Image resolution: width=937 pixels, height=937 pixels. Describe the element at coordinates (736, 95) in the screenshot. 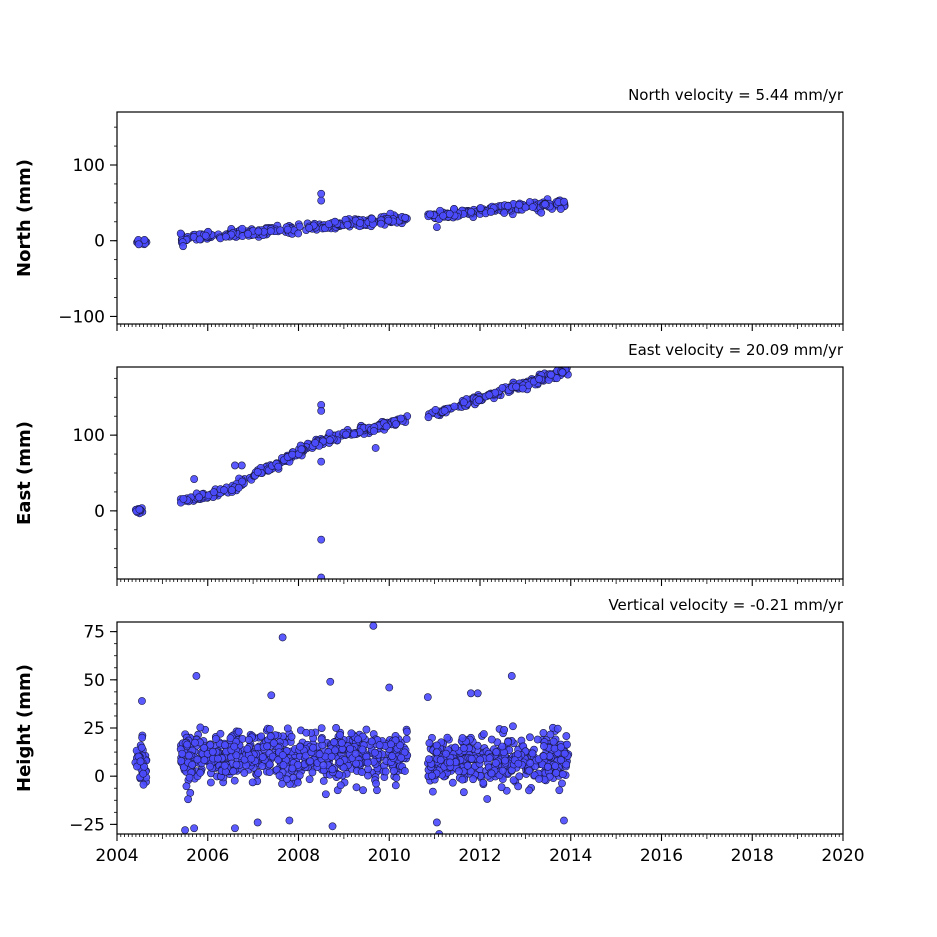

I see `velocity-title: North velocity = 5.44 mm/yr` at that location.